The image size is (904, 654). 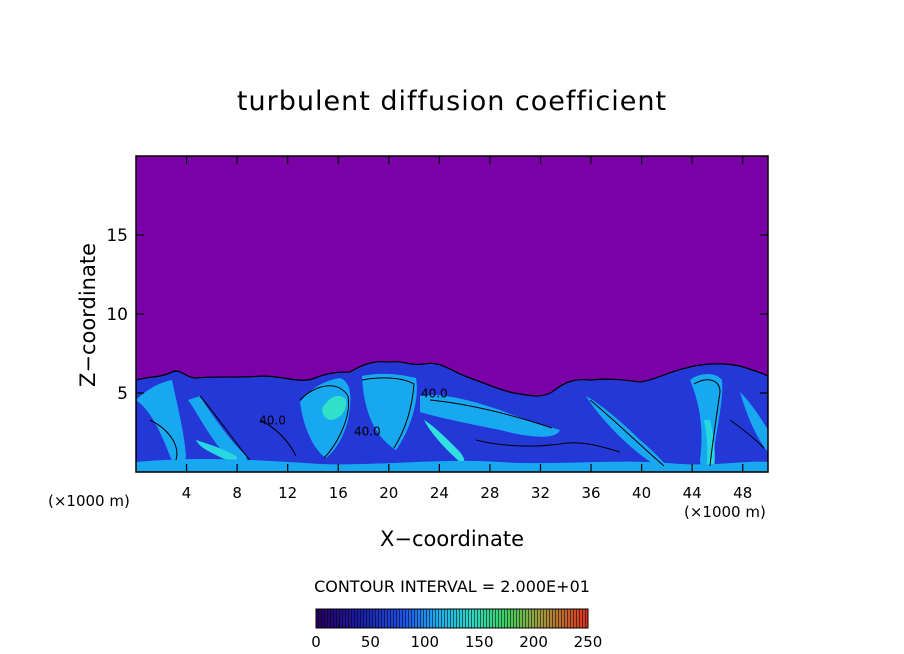 I want to click on colorbar-tick-label: 250, so click(x=588, y=642).